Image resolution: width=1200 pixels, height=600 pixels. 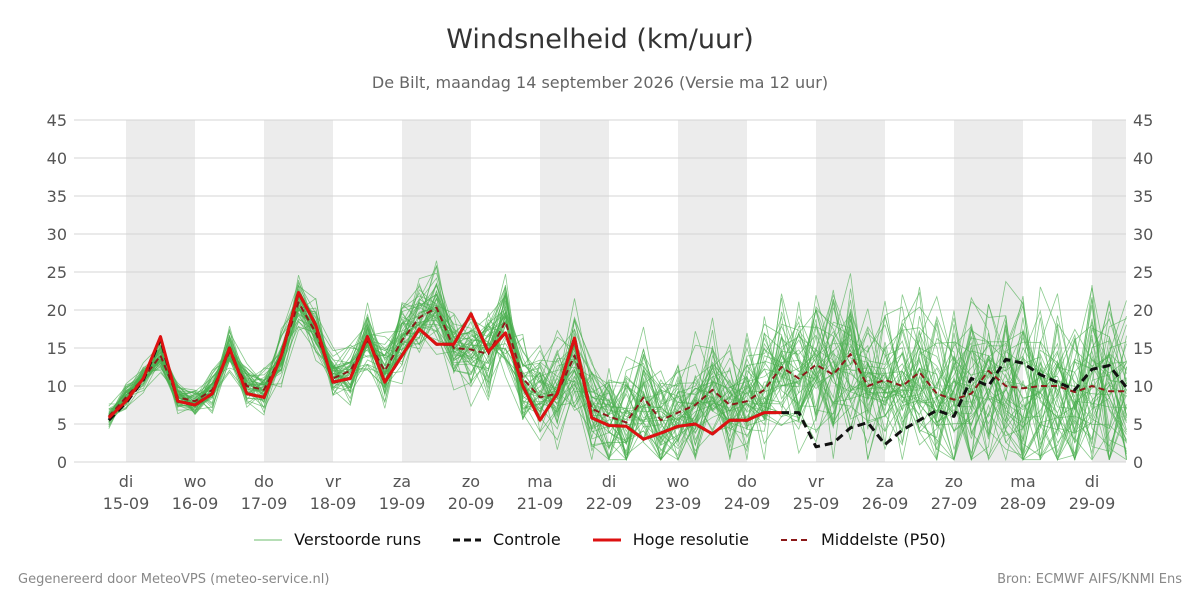 I want to click on legend-item-median: Middelste (P50), so click(x=863, y=539).